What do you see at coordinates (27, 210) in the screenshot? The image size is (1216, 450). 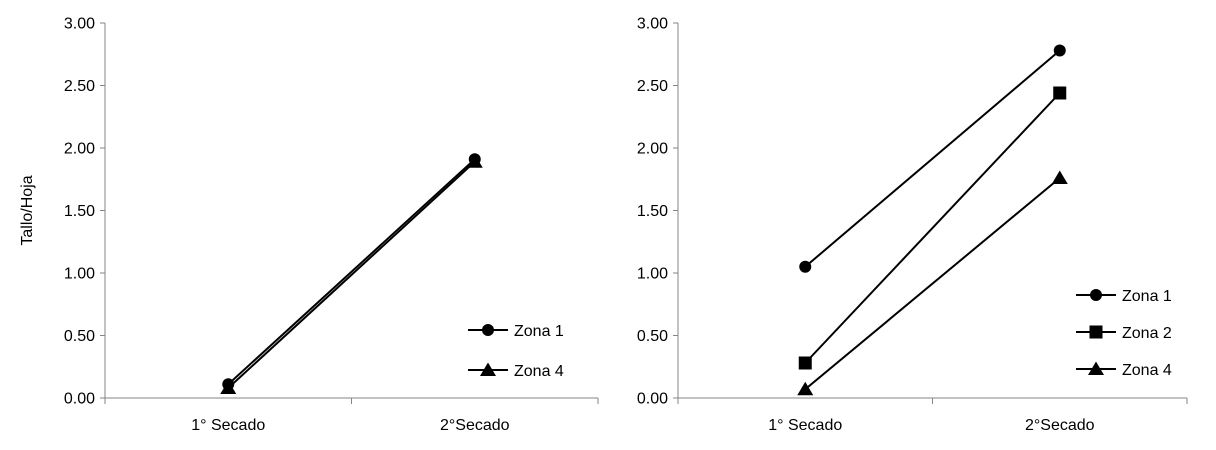 I see `y-axis-label: Tallo/Hoja` at bounding box center [27, 210].